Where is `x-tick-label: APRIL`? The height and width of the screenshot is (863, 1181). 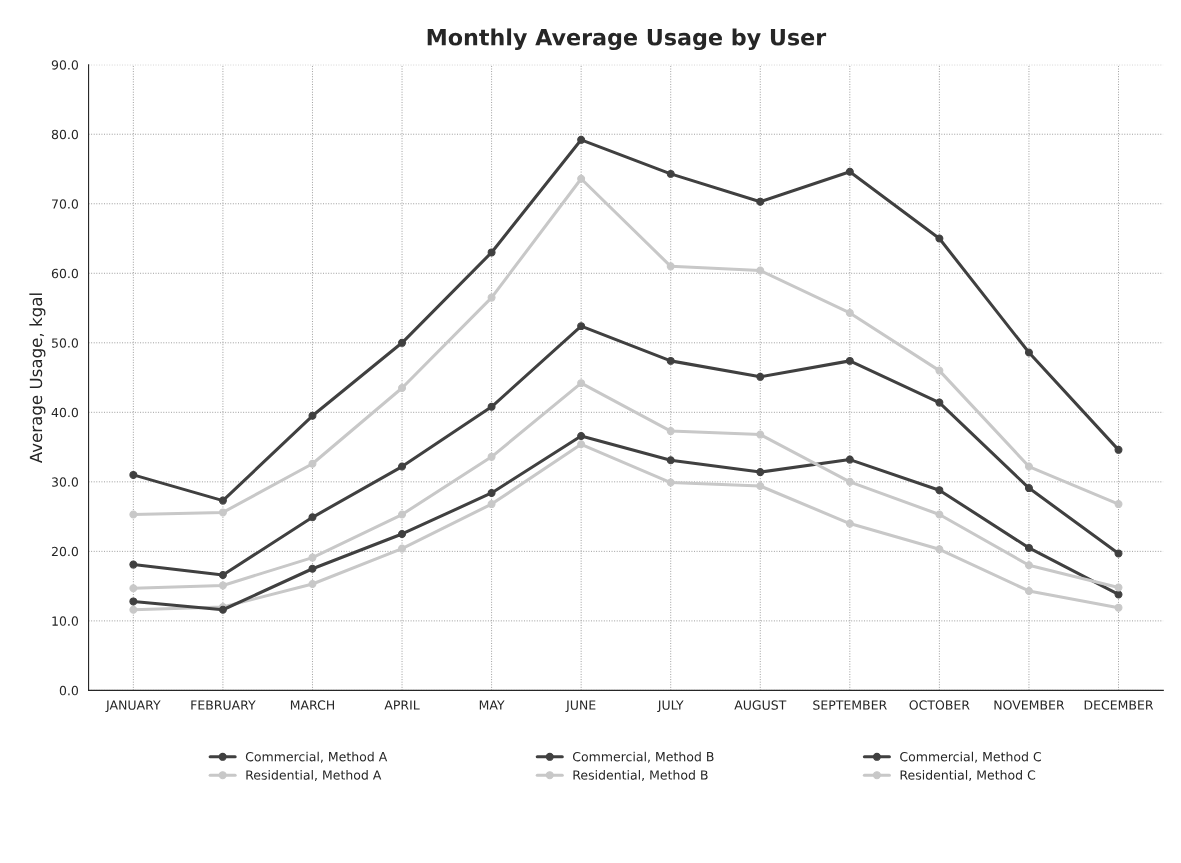
x-tick-label: APRIL is located at coordinates (402, 705).